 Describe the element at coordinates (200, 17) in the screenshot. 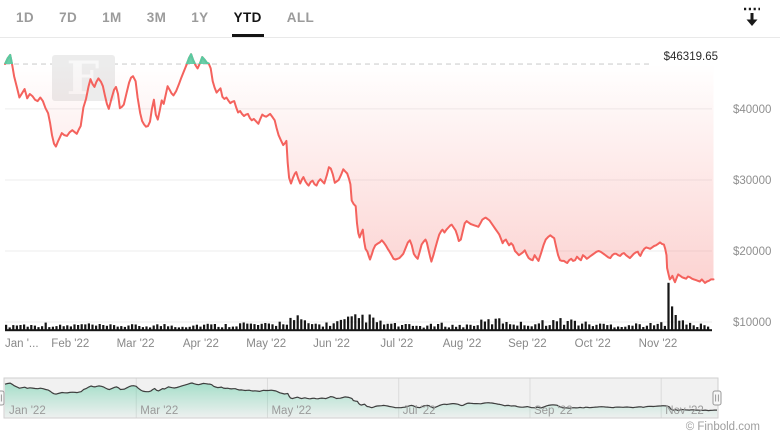

I see `range-tab-1y: 1Y` at that location.